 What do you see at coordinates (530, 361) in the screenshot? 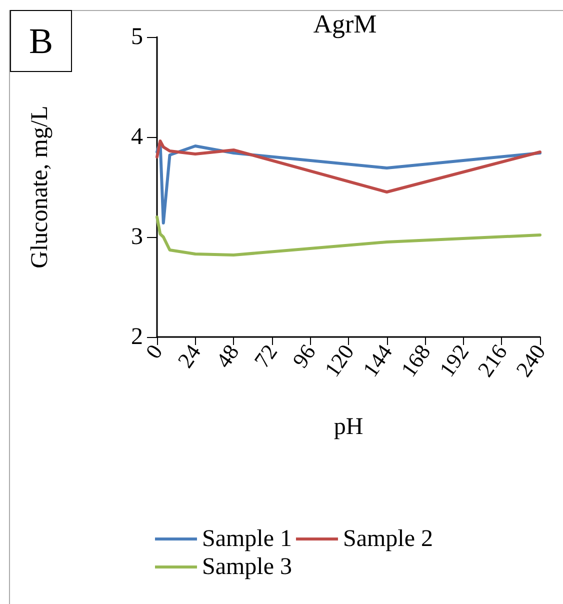
I see `x-tick-label: 240` at bounding box center [530, 361].